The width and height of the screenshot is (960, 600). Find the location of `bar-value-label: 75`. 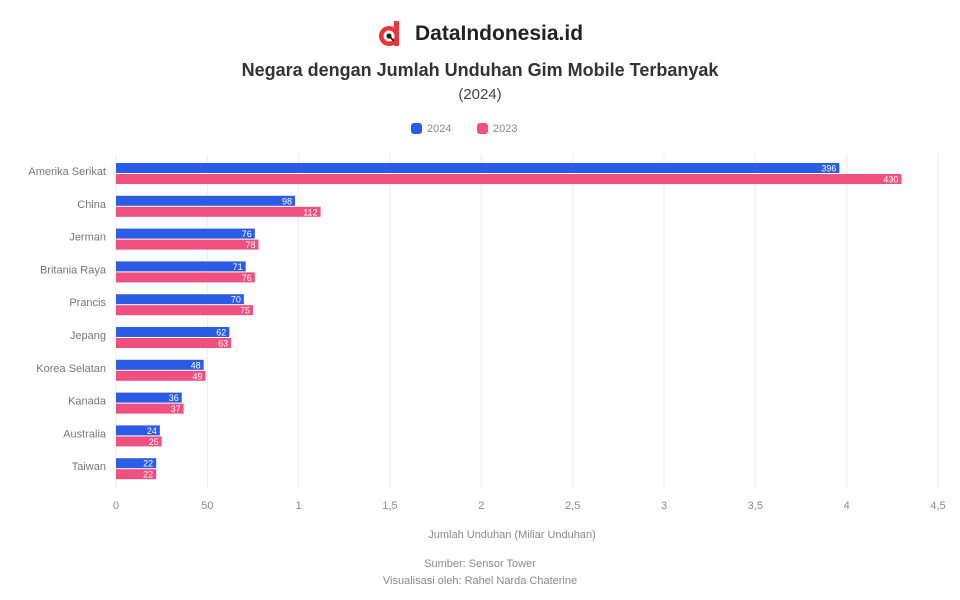

bar-value-label: 75 is located at coordinates (245, 311).